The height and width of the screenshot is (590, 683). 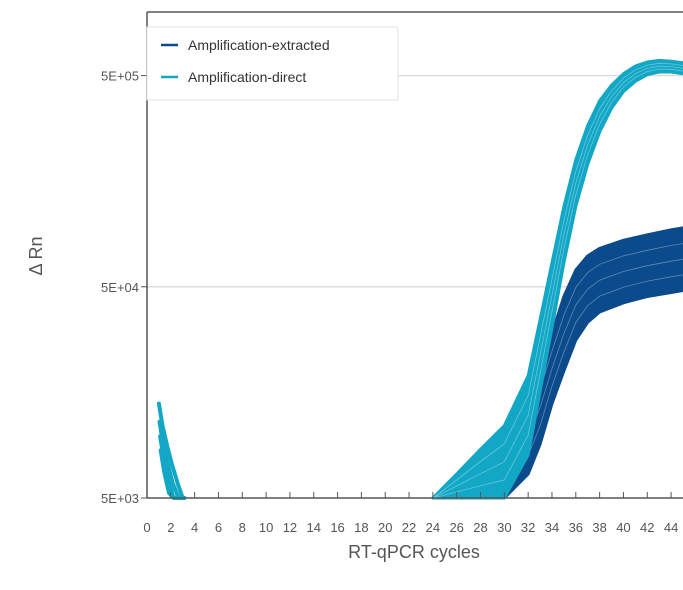 I want to click on early-curve, so click(x=170, y=450).